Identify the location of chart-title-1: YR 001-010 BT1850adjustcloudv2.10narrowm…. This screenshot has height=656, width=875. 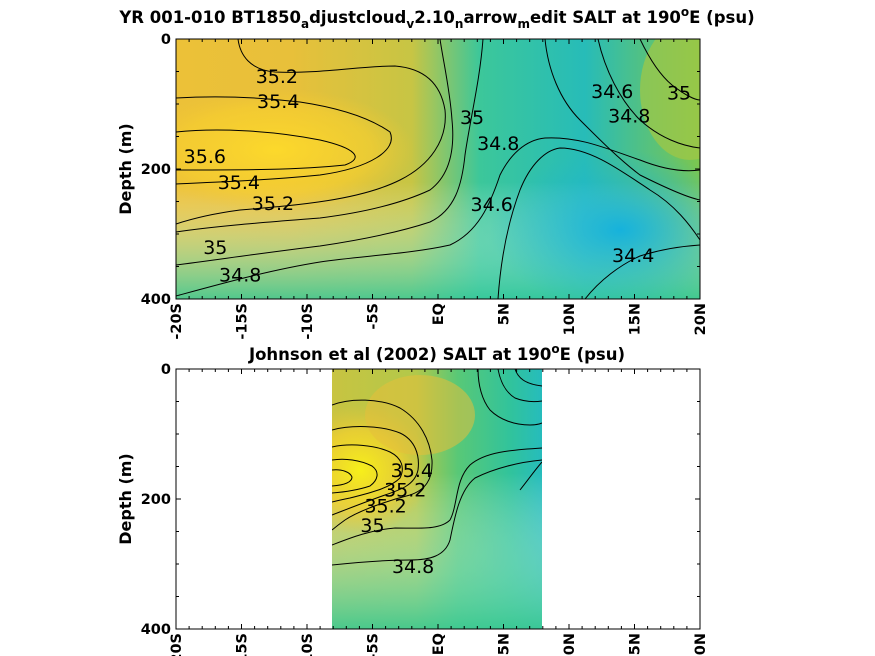
(436, 18).